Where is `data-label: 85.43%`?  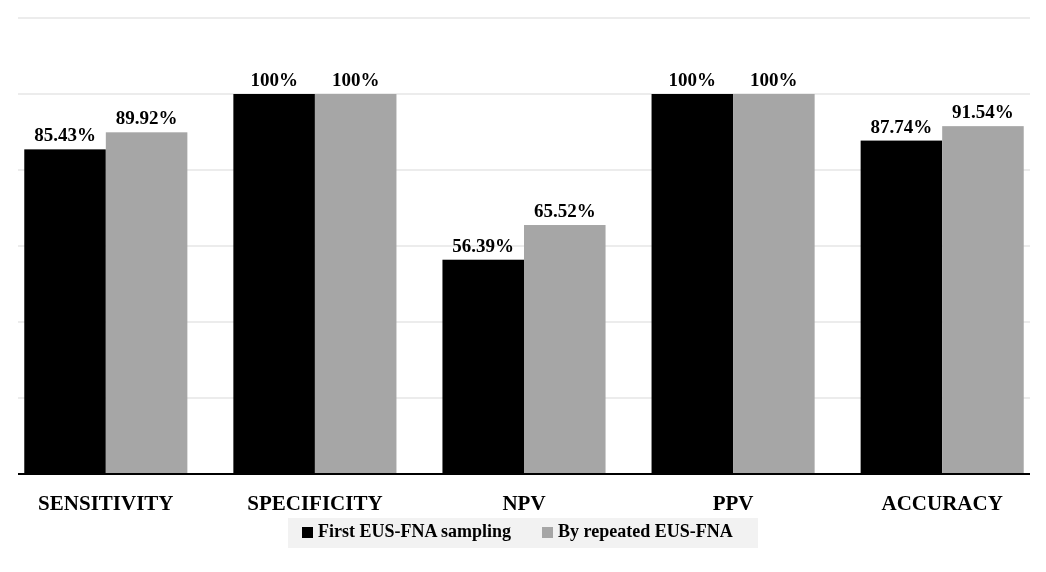 data-label: 85.43% is located at coordinates (65, 135).